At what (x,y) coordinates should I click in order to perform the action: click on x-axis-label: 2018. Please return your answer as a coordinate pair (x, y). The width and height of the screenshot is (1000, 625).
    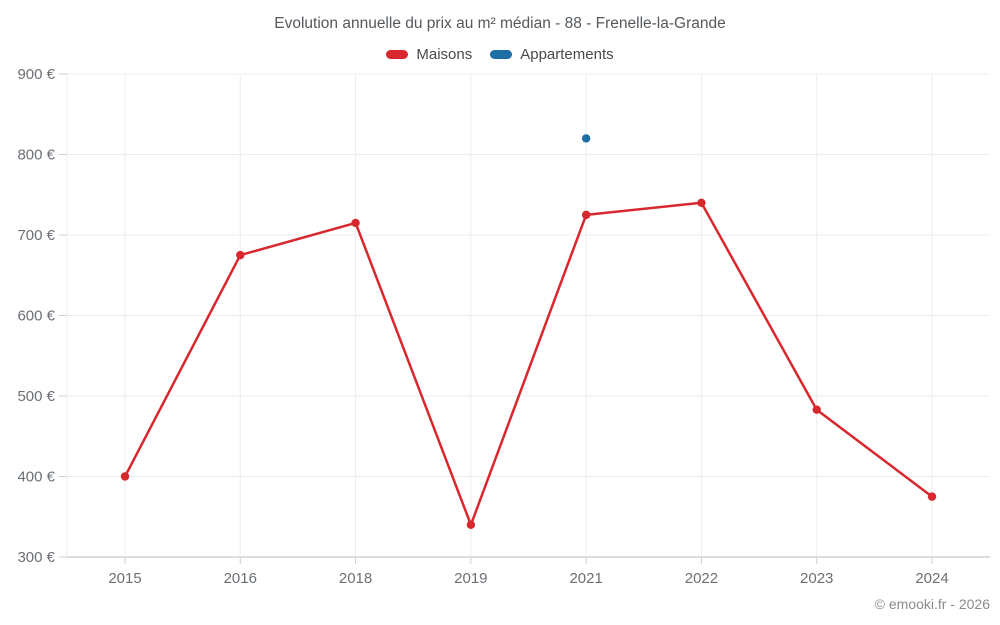
    Looking at the image, I should click on (355, 578).